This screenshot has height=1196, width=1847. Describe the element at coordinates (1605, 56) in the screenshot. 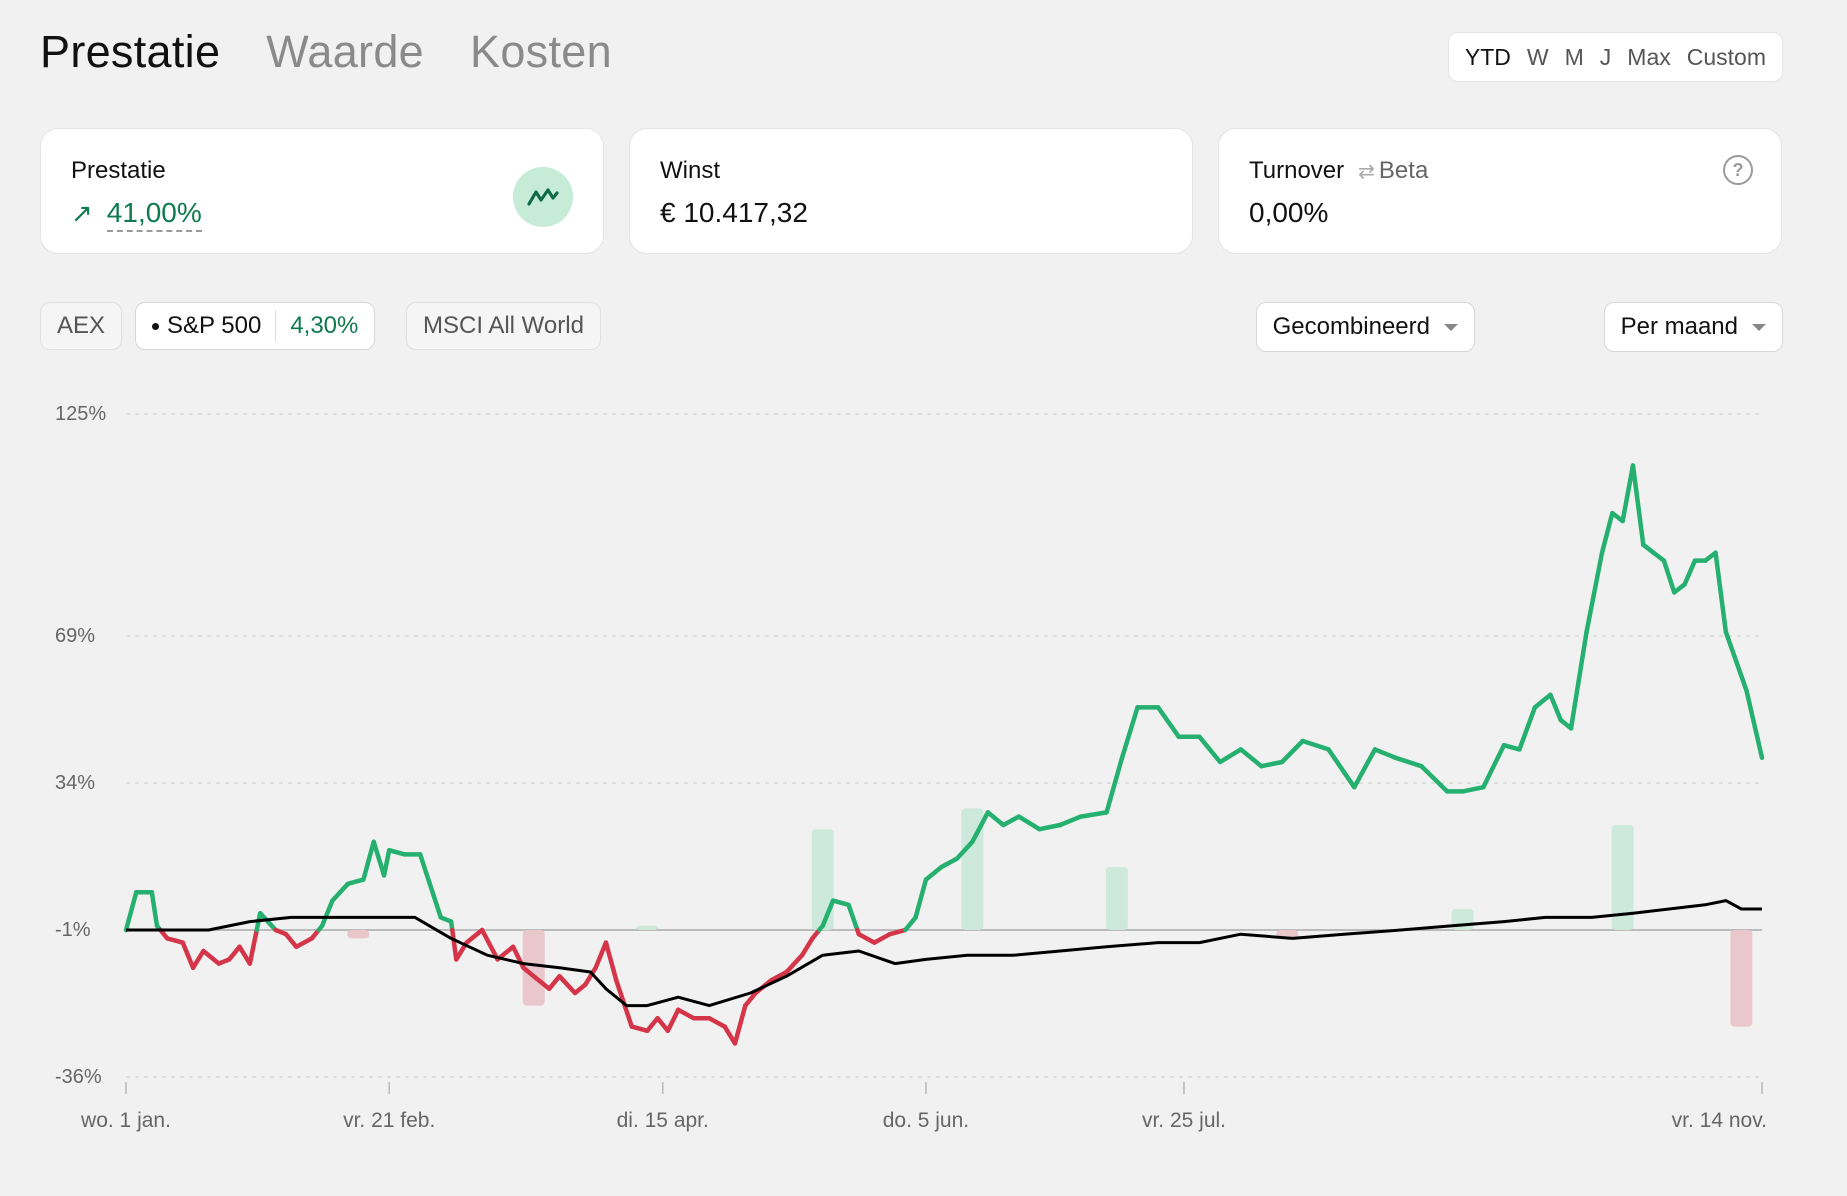

I see `range-year: J` at that location.